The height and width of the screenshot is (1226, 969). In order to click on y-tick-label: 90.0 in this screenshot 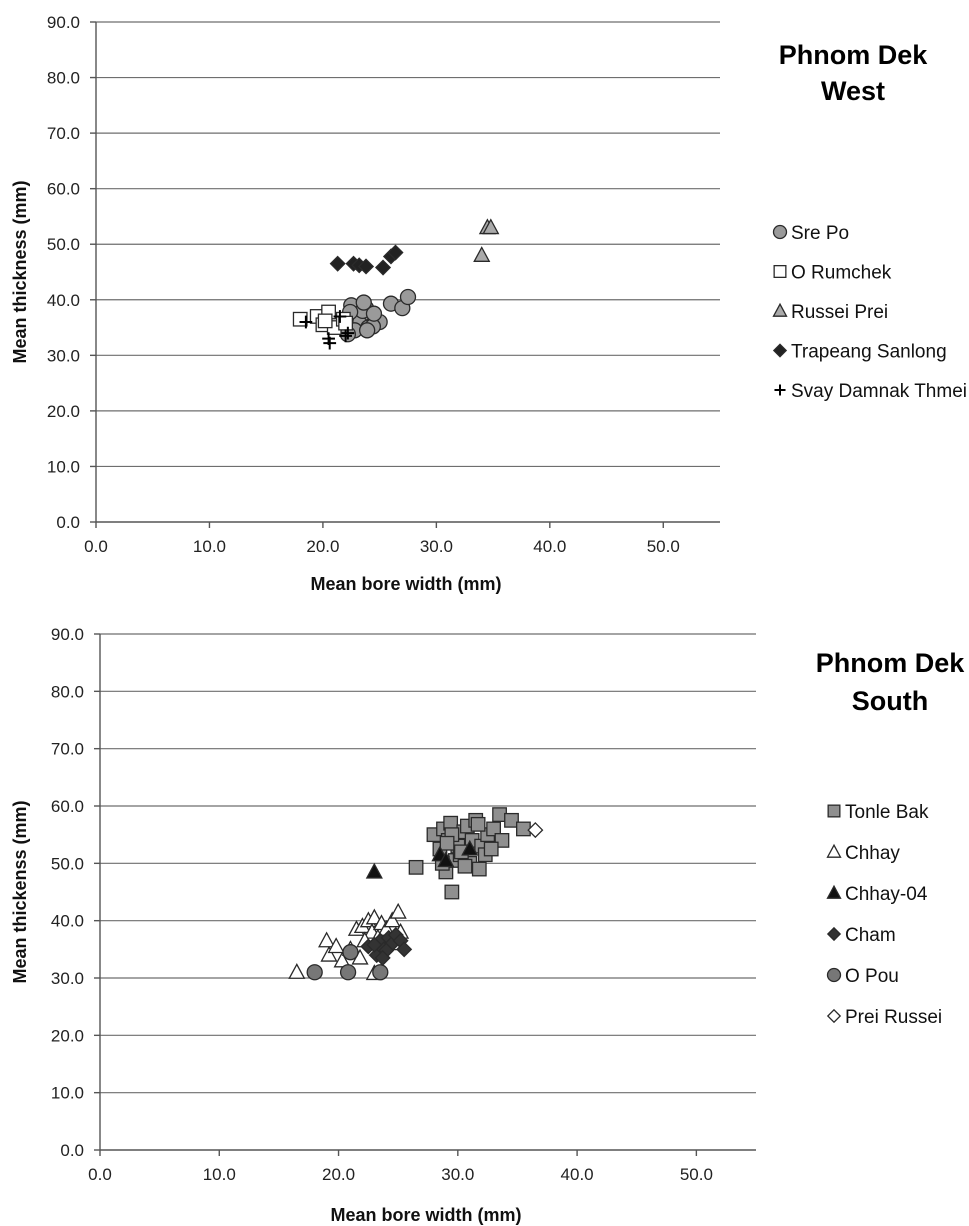, I will do `click(67, 634)`.